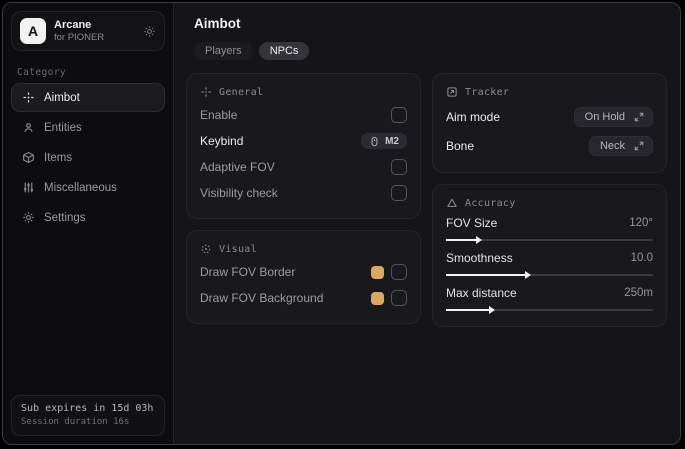 The width and height of the screenshot is (685, 449). Describe the element at coordinates (452, 92) in the screenshot. I see `tracker-box-icon` at that location.